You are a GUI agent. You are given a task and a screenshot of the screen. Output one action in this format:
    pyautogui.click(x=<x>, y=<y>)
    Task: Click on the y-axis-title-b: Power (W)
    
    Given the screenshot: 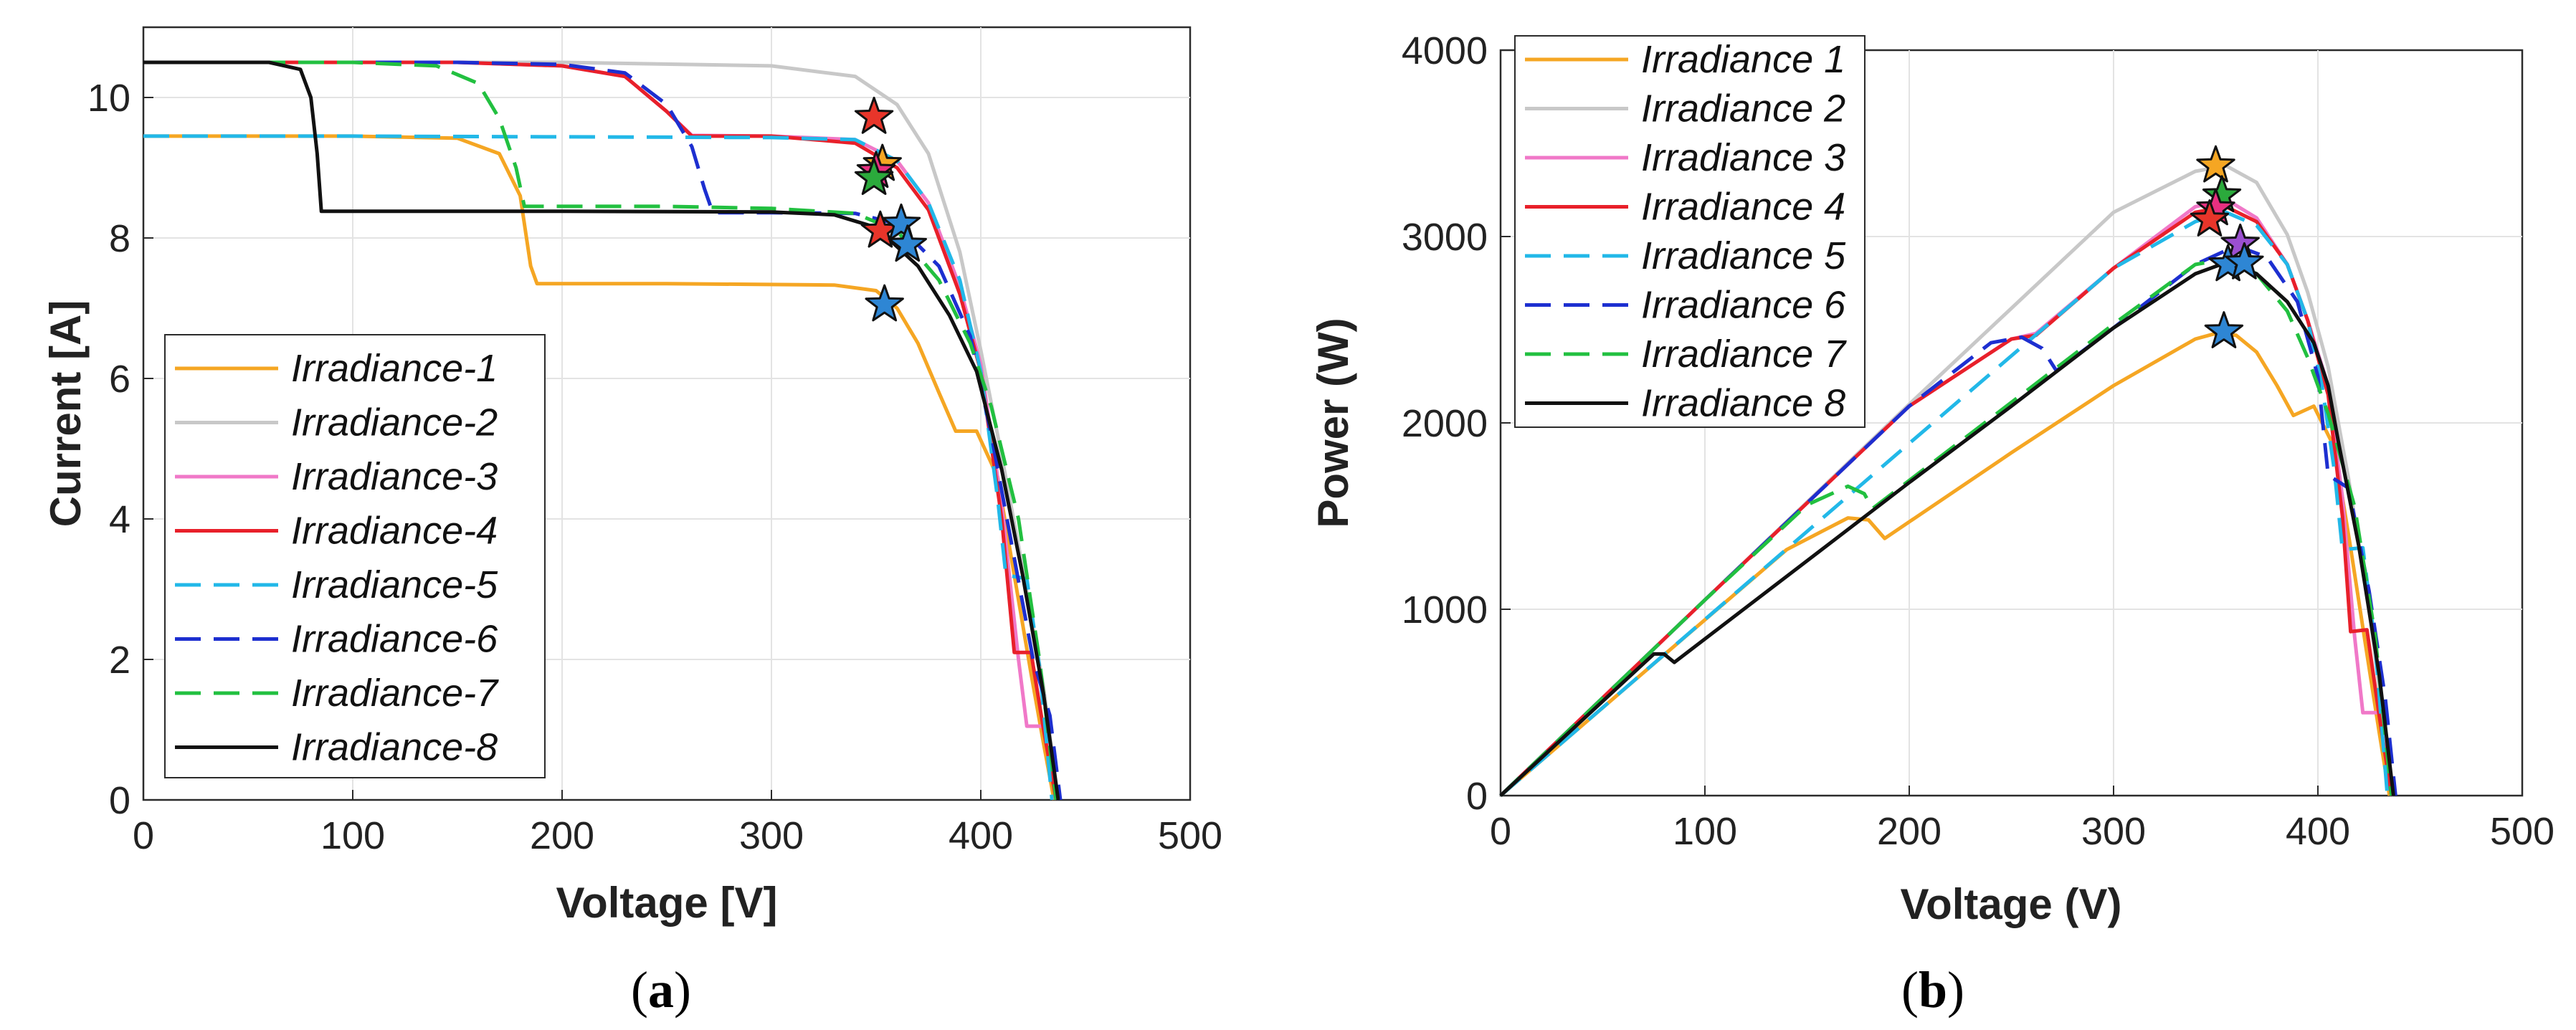 What is the action you would take?
    pyautogui.click(x=1333, y=423)
    